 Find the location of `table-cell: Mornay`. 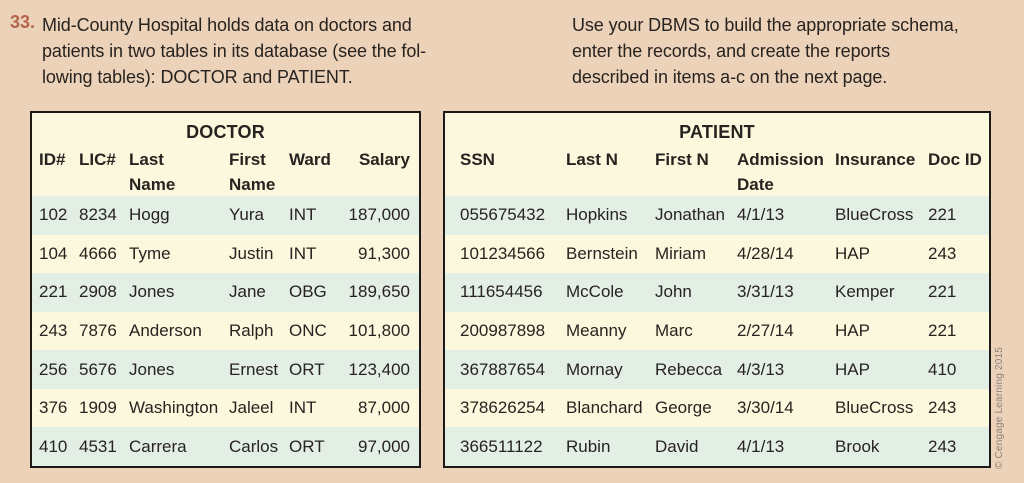

table-cell: Mornay is located at coordinates (594, 369).